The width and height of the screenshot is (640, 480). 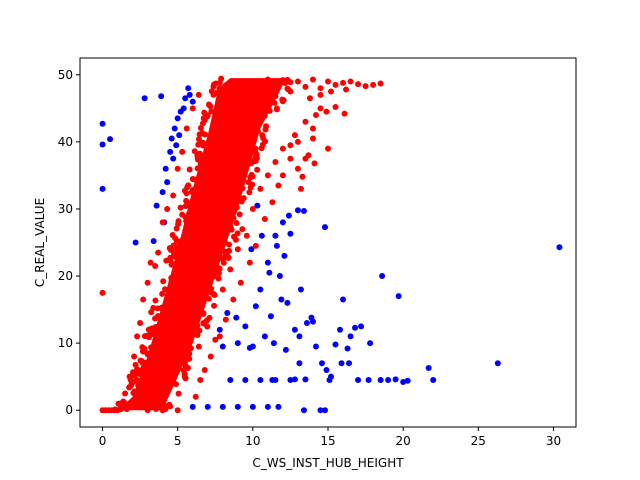 I want to click on y-axis: 0 10 20 30 40 50, so click(x=69, y=242).